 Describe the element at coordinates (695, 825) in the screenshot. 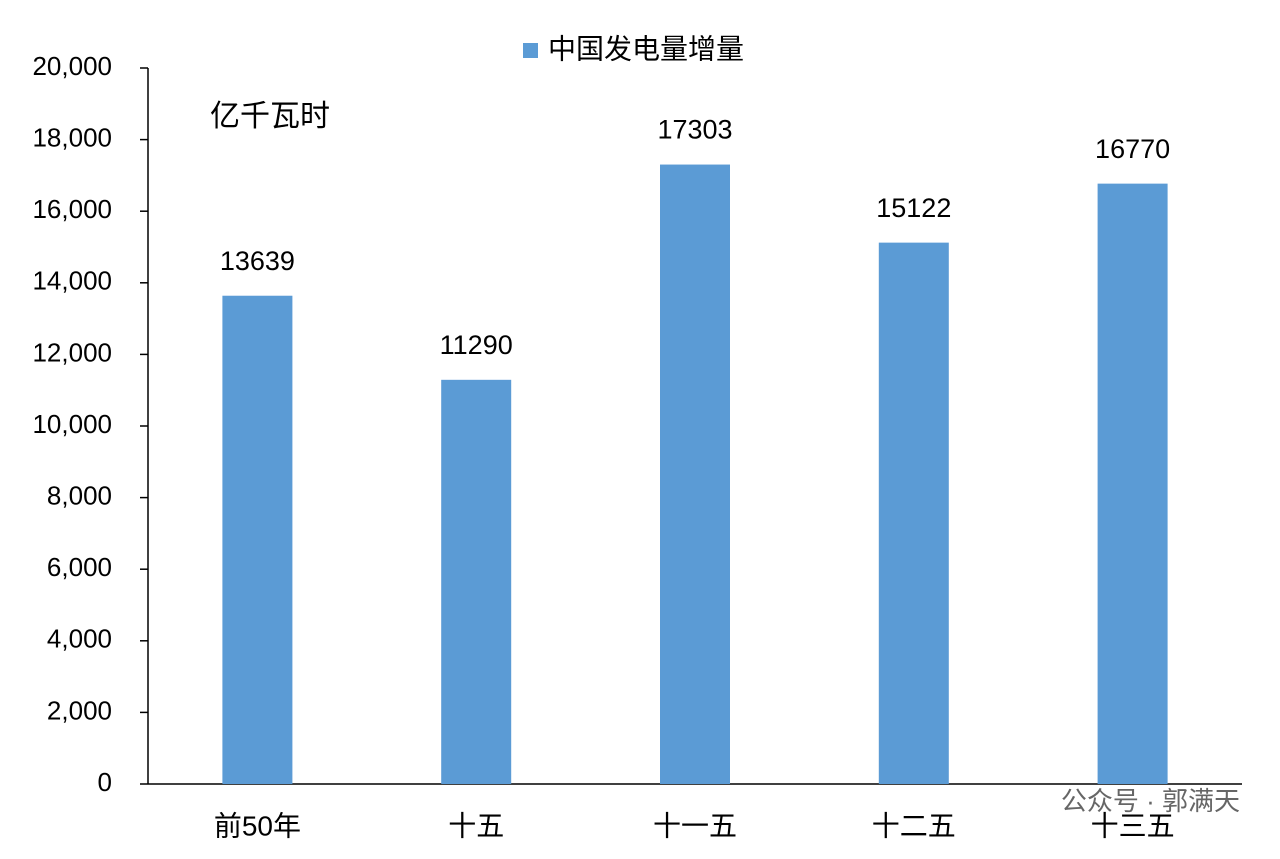

I see `x-tick-label: 十一五` at that location.